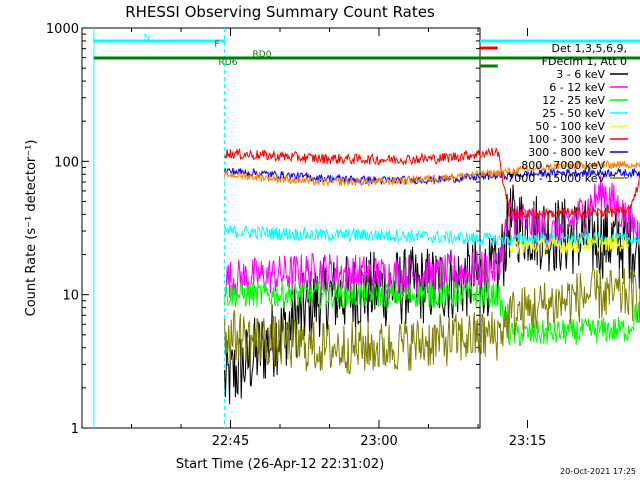  I want to click on legend-entry-label: 800 - 7000 keV, so click(563, 165).